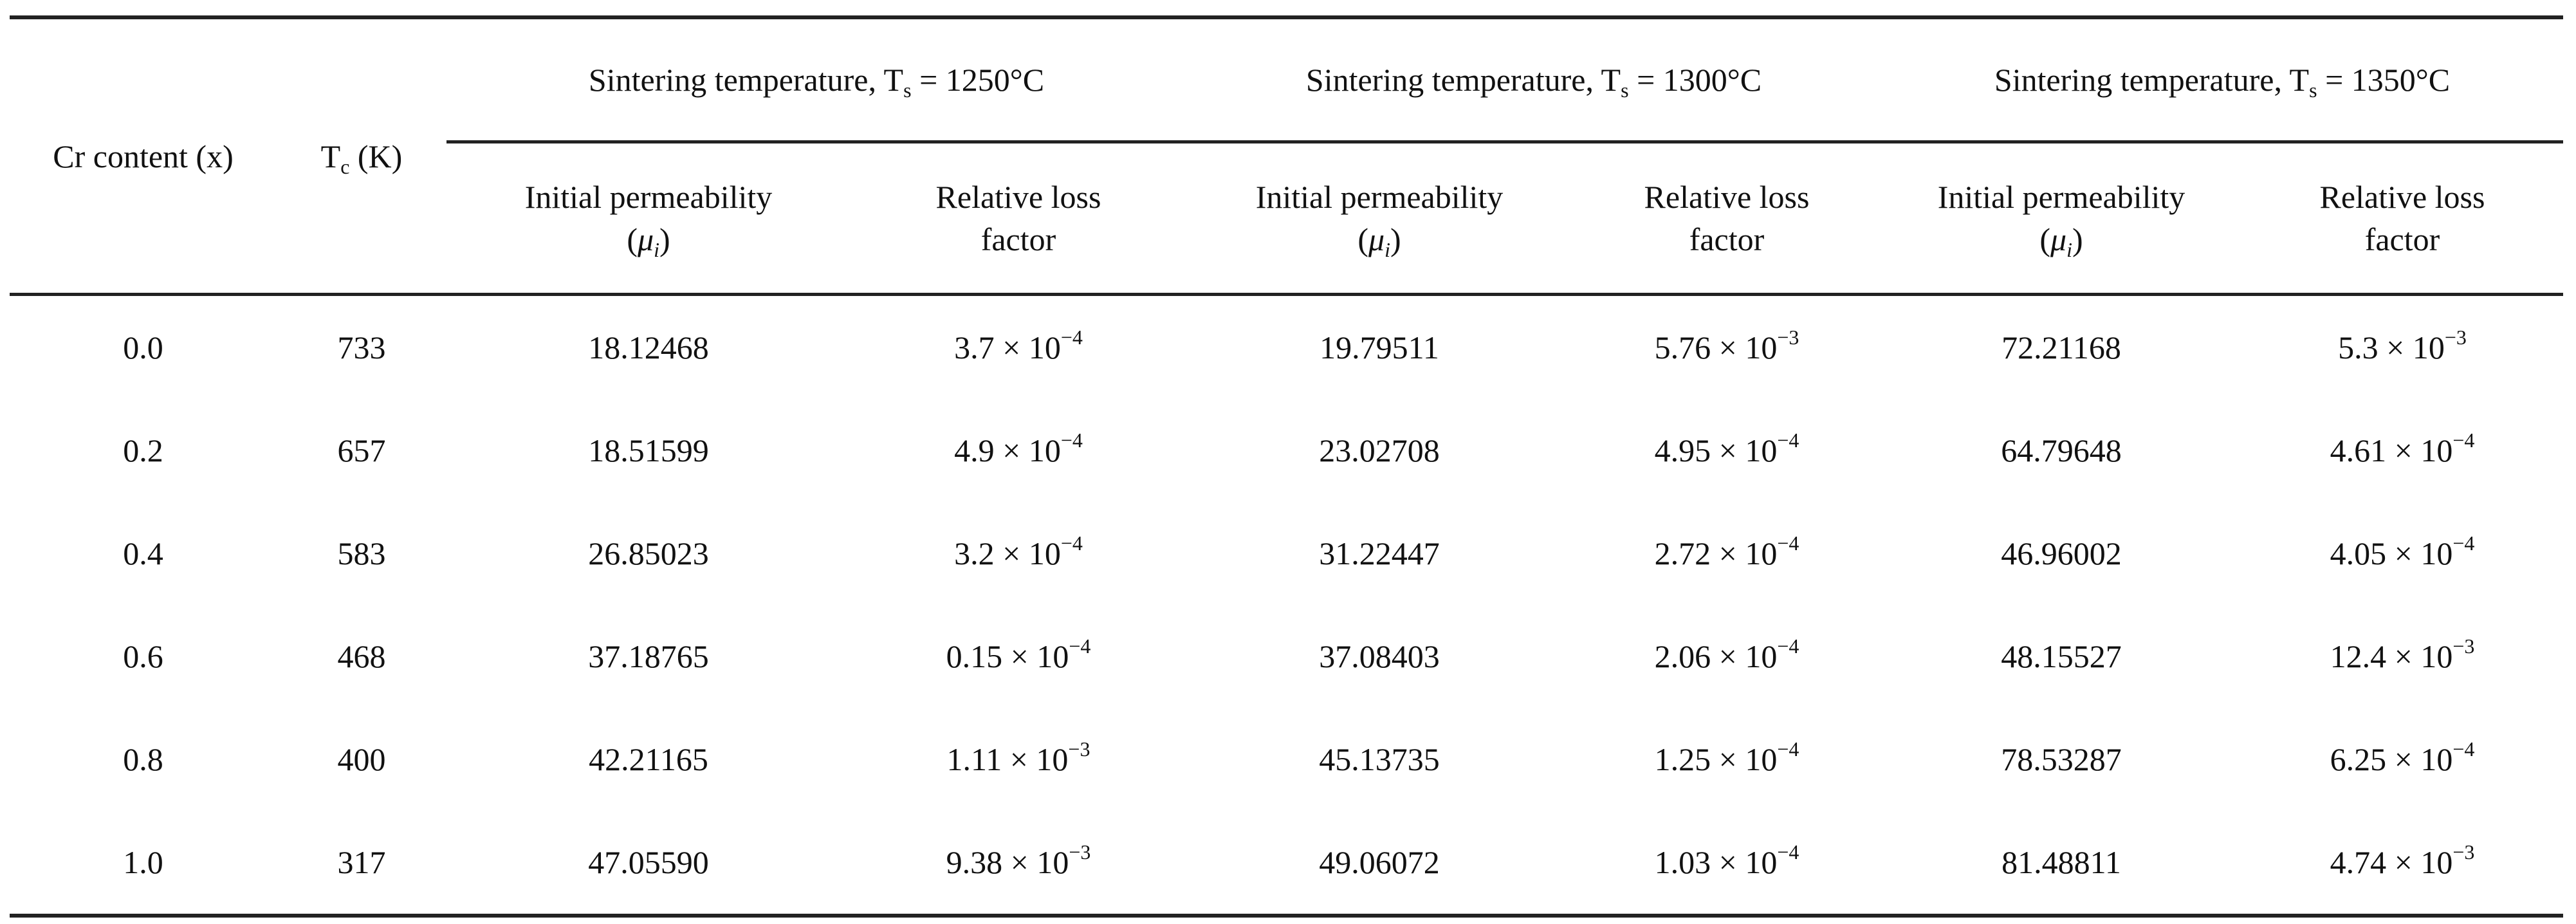 This screenshot has width=2576, height=924. What do you see at coordinates (1716, 347) in the screenshot?
I see `loss-mantissa: 5.76 × 10` at bounding box center [1716, 347].